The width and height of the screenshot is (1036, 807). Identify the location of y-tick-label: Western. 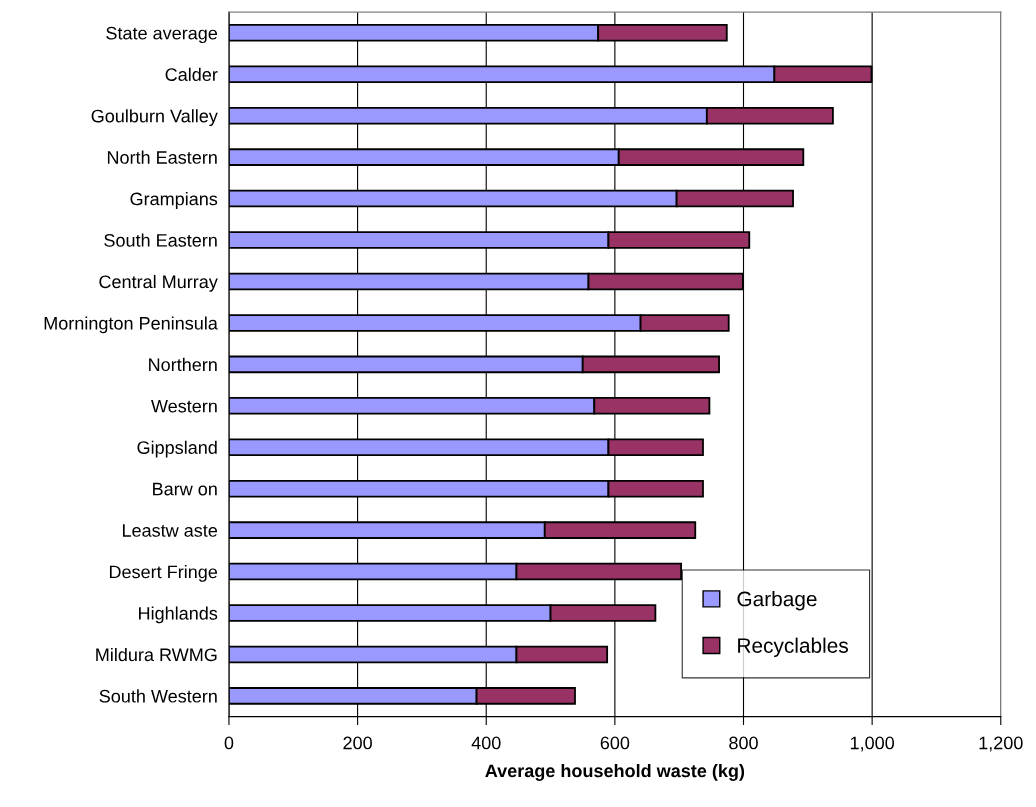
(184, 406).